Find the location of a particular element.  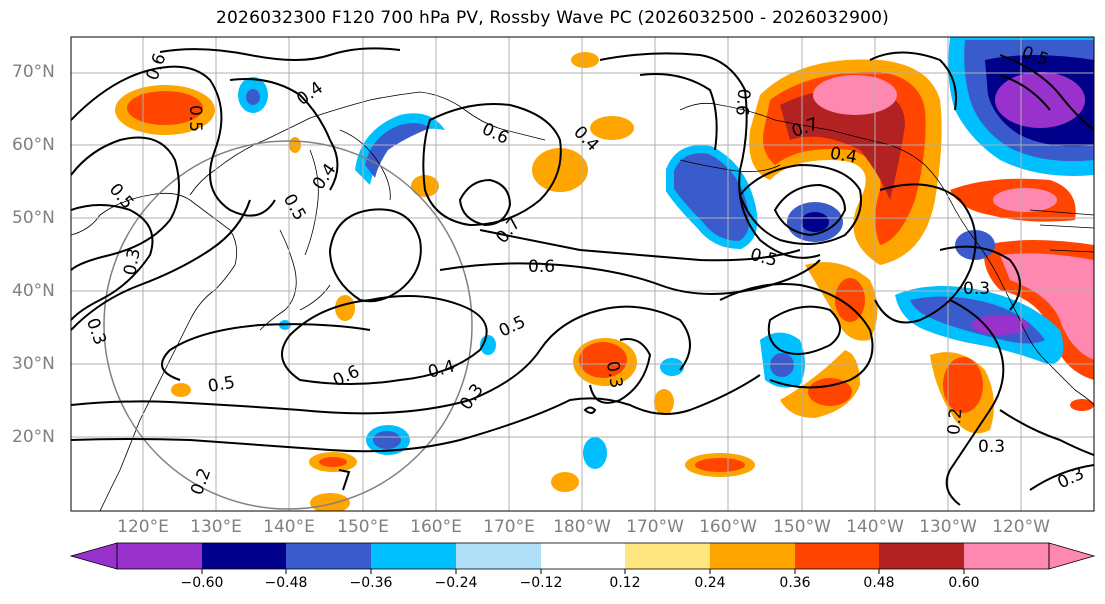

colorbar is located at coordinates (582, 558).